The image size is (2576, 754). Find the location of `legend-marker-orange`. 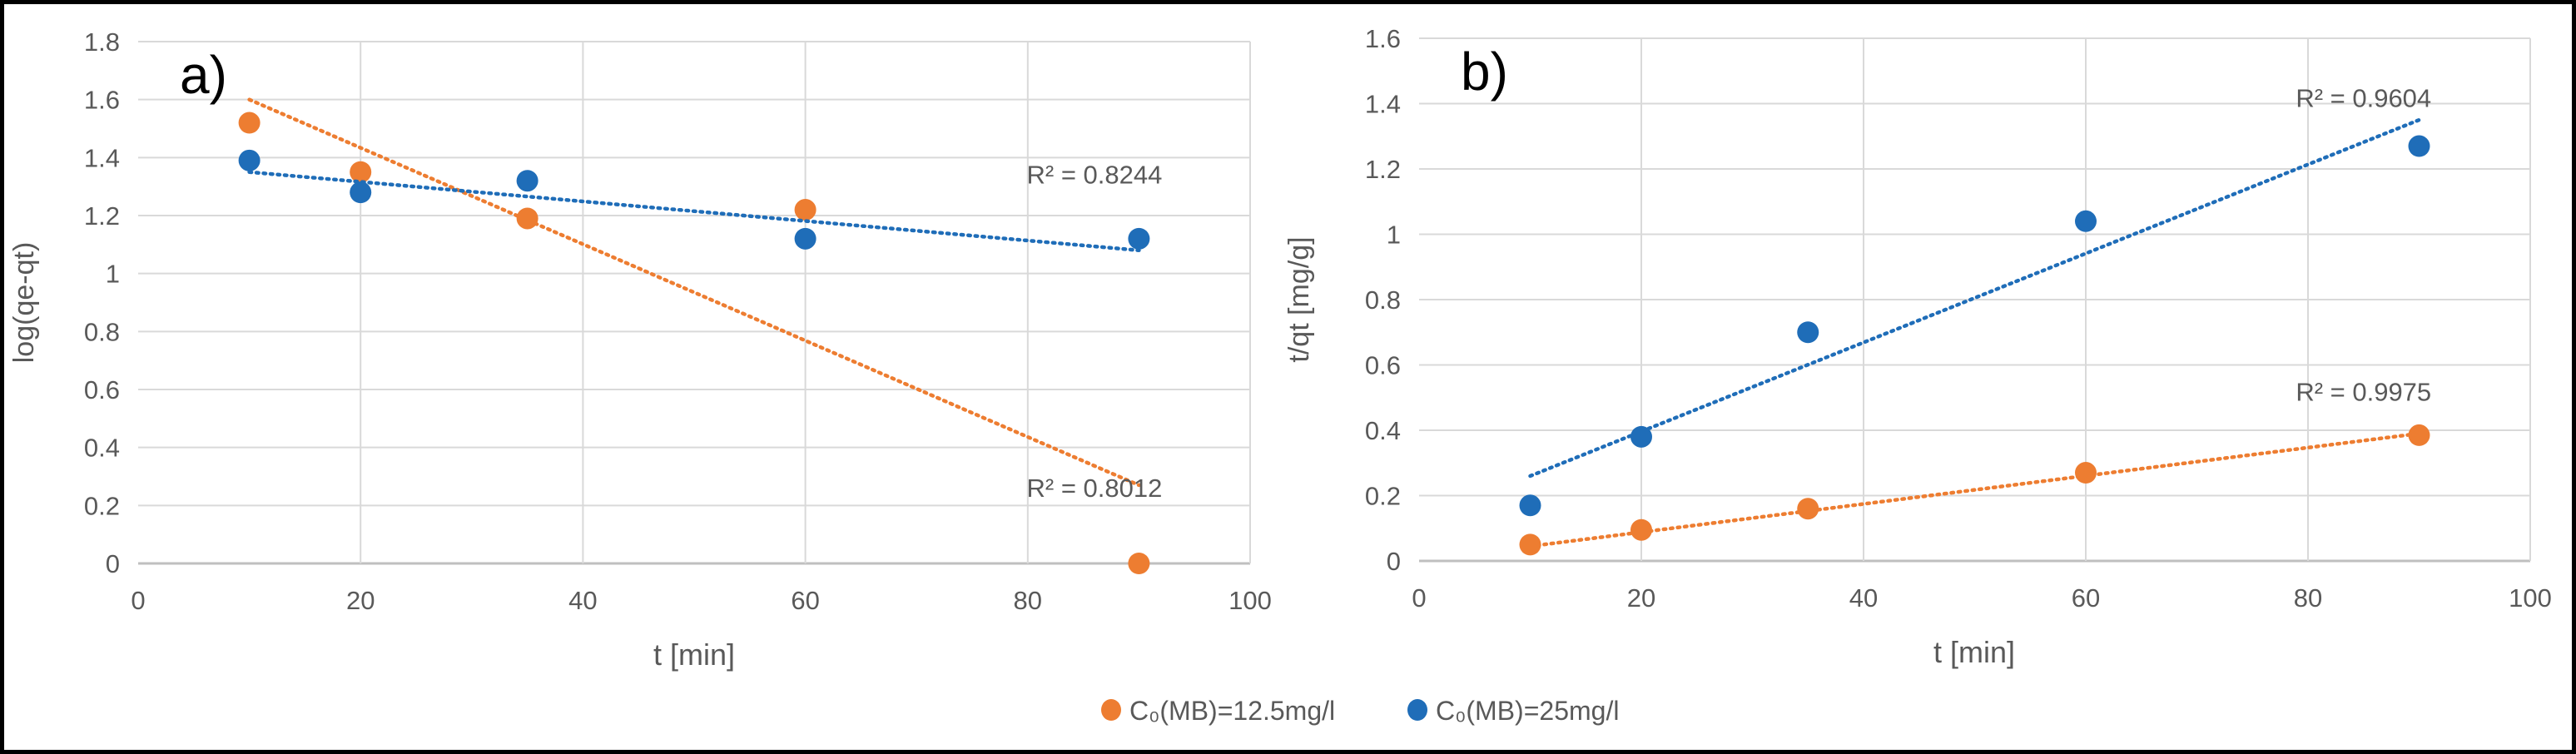

legend-marker-orange is located at coordinates (1111, 710).